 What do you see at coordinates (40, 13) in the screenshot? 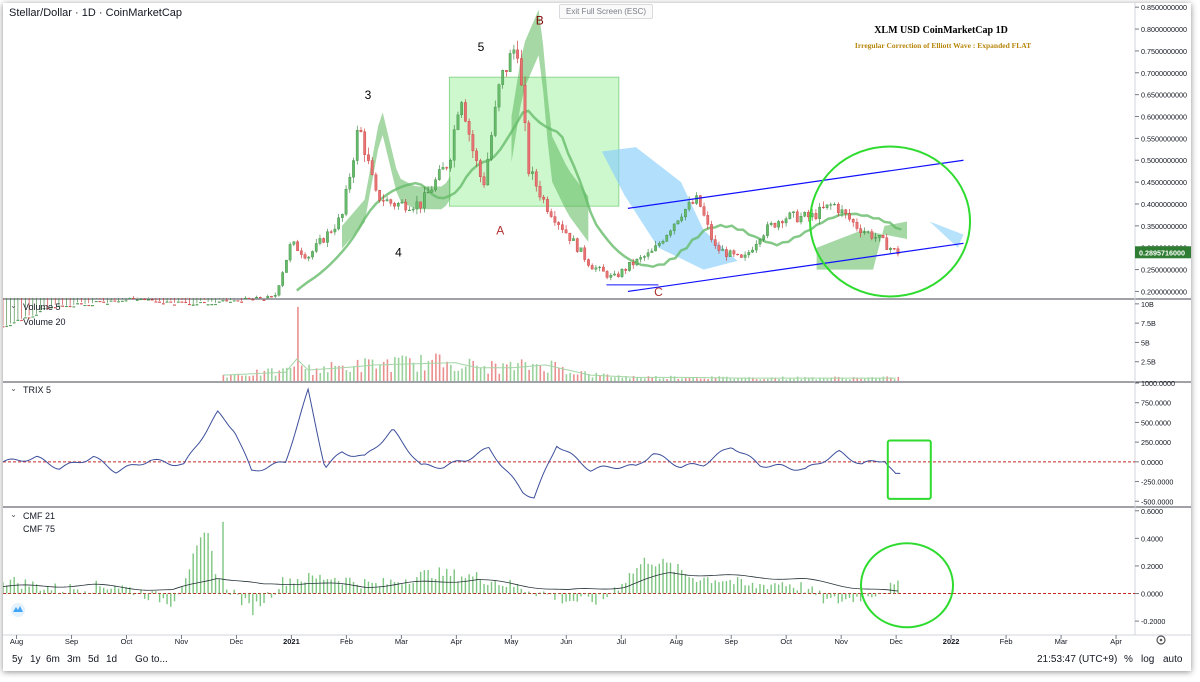
I see `symbol-name: Stellar/Dollar` at bounding box center [40, 13].